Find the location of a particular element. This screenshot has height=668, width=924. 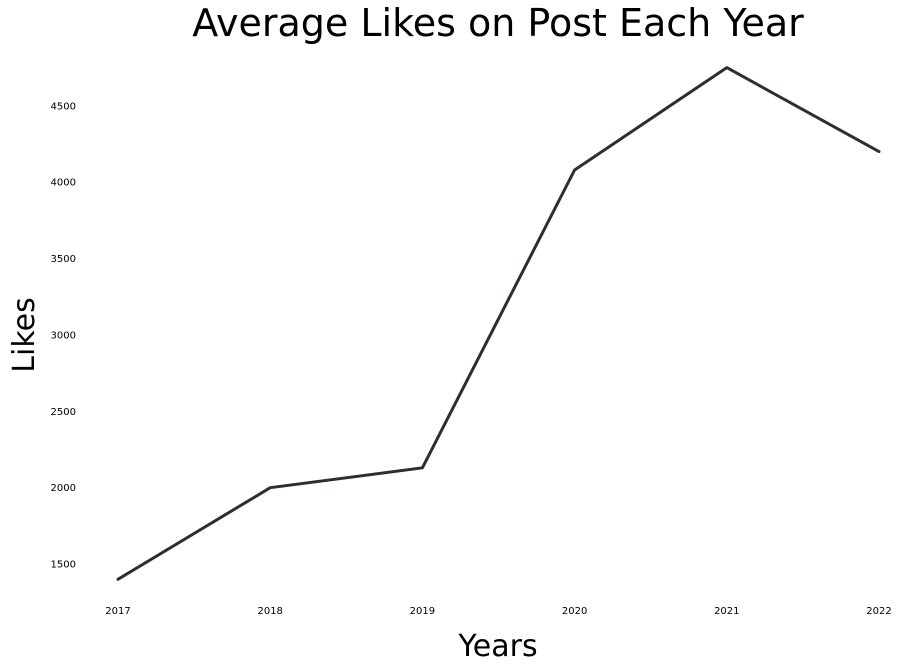

y-tick-label: 4500 is located at coordinates (63, 106).